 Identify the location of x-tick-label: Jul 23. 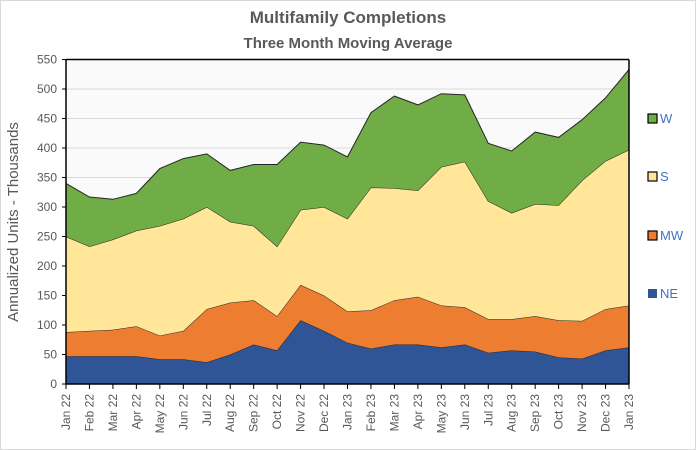
(488, 410).